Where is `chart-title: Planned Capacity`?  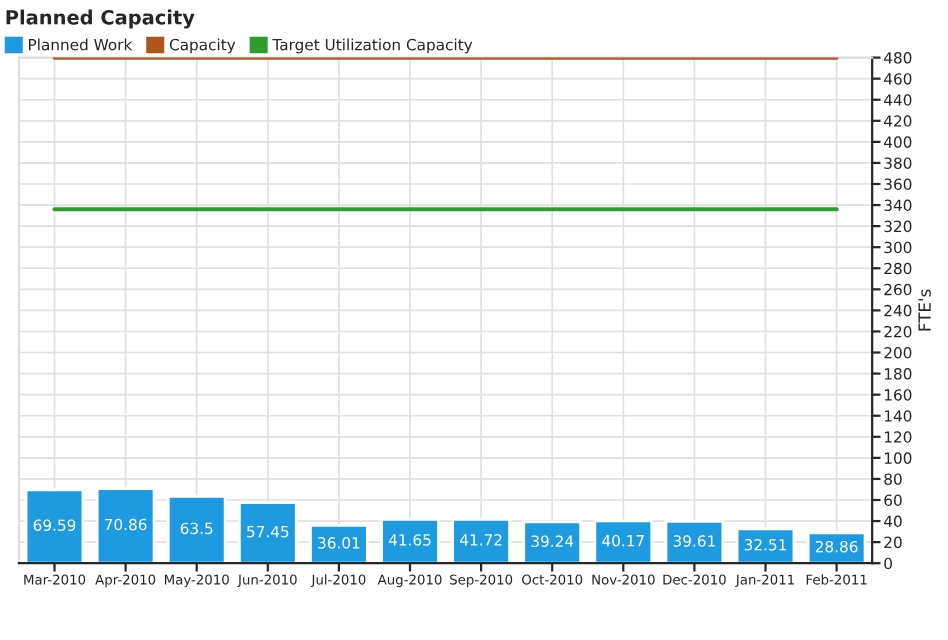 chart-title: Planned Capacity is located at coordinates (100, 19).